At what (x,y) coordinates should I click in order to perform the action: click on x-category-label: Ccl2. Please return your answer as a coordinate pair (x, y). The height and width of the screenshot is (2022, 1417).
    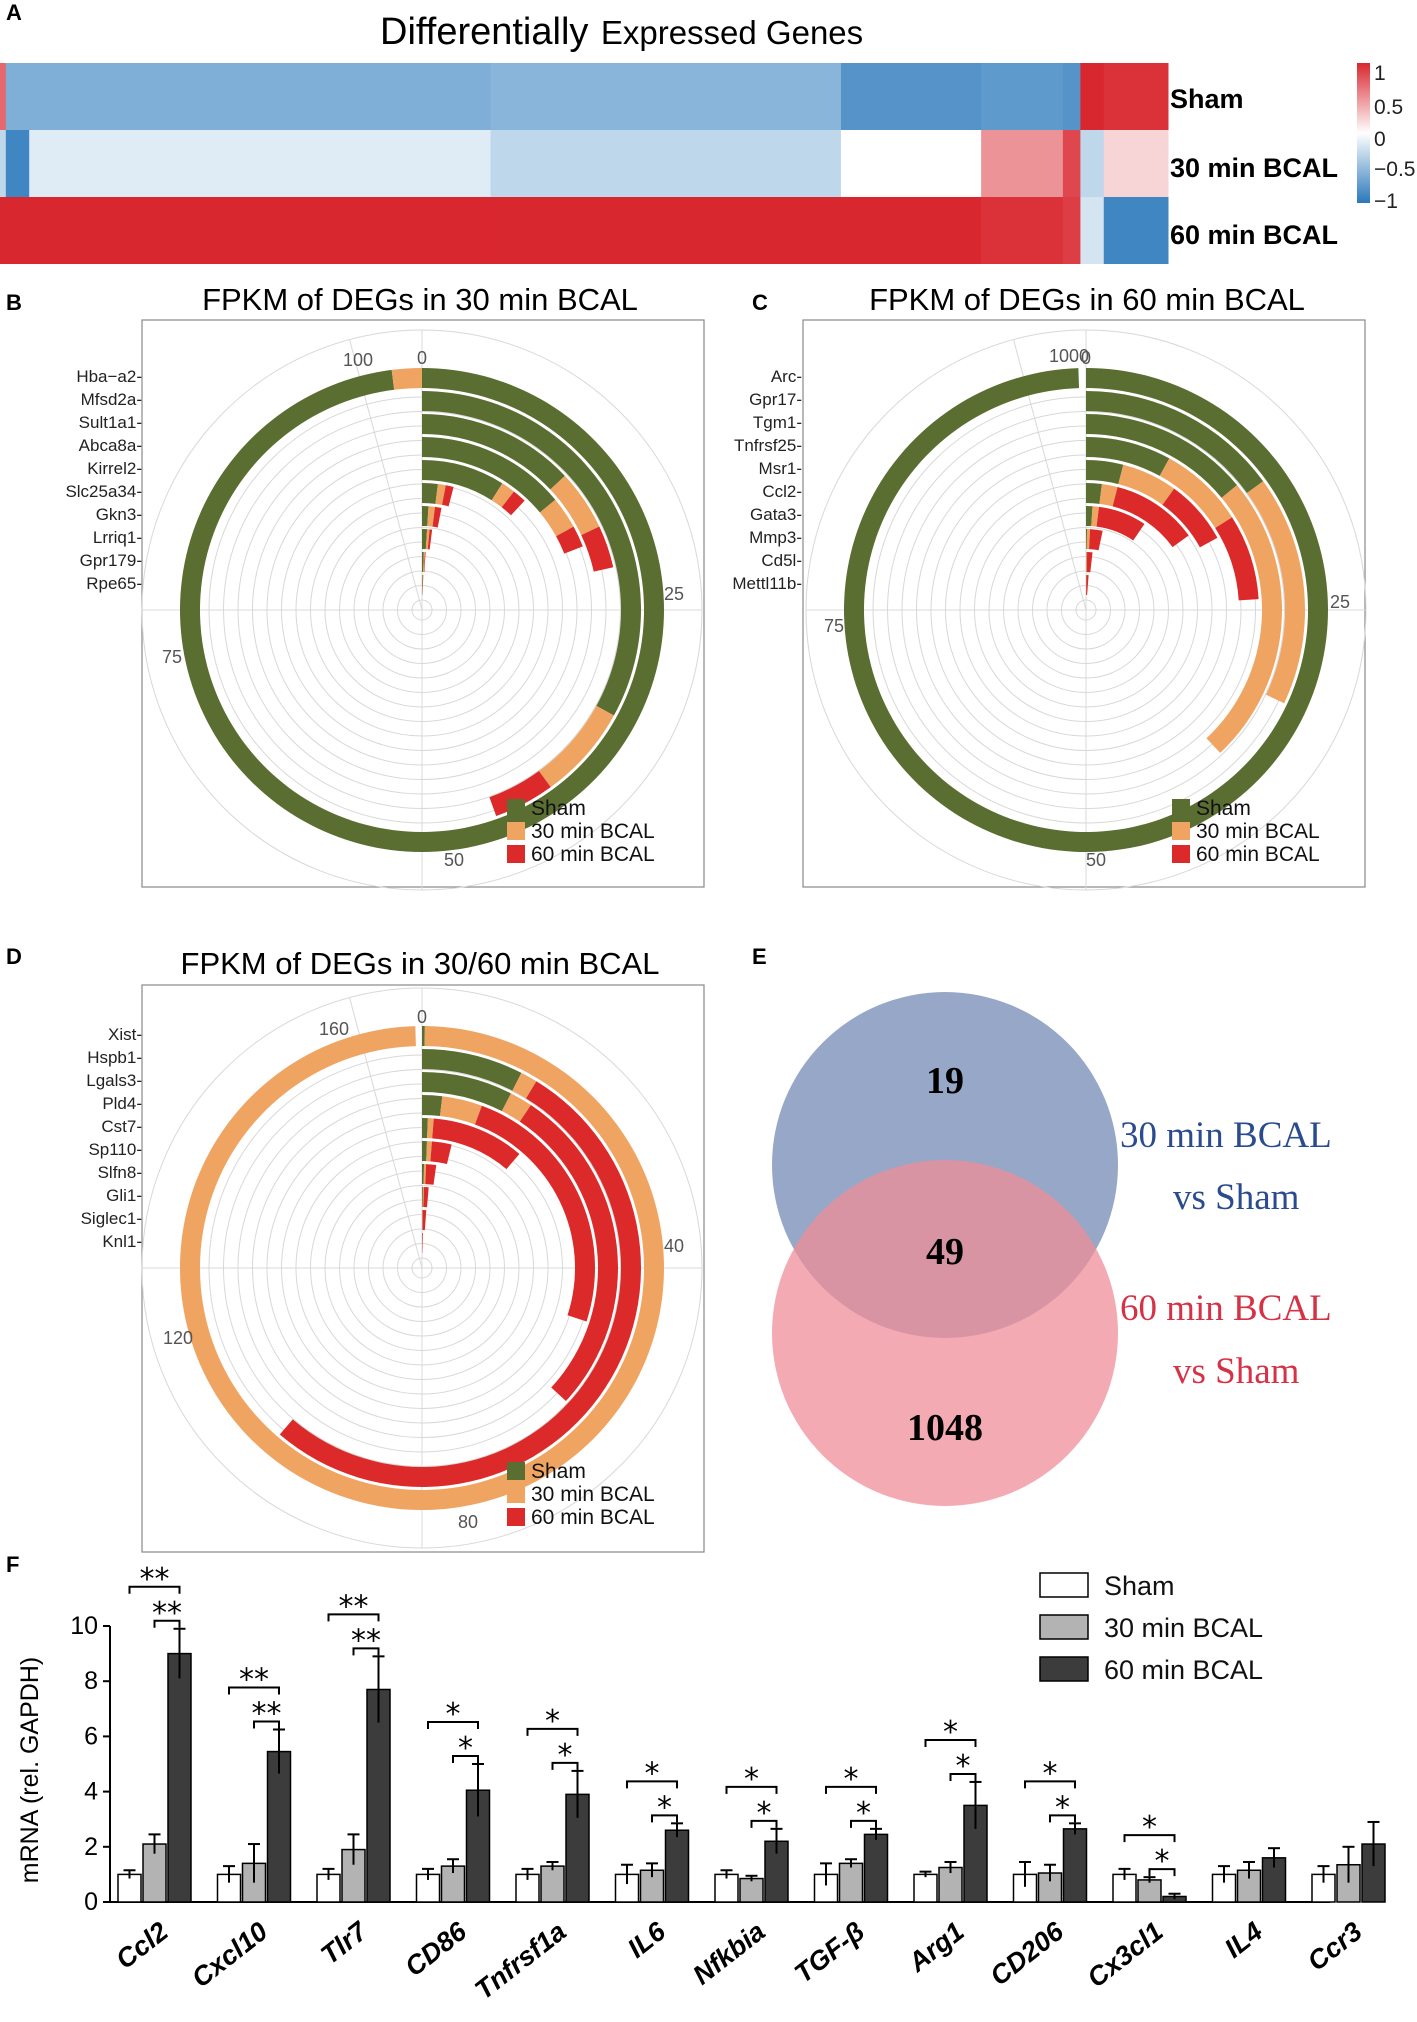
    Looking at the image, I should click on (141, 1945).